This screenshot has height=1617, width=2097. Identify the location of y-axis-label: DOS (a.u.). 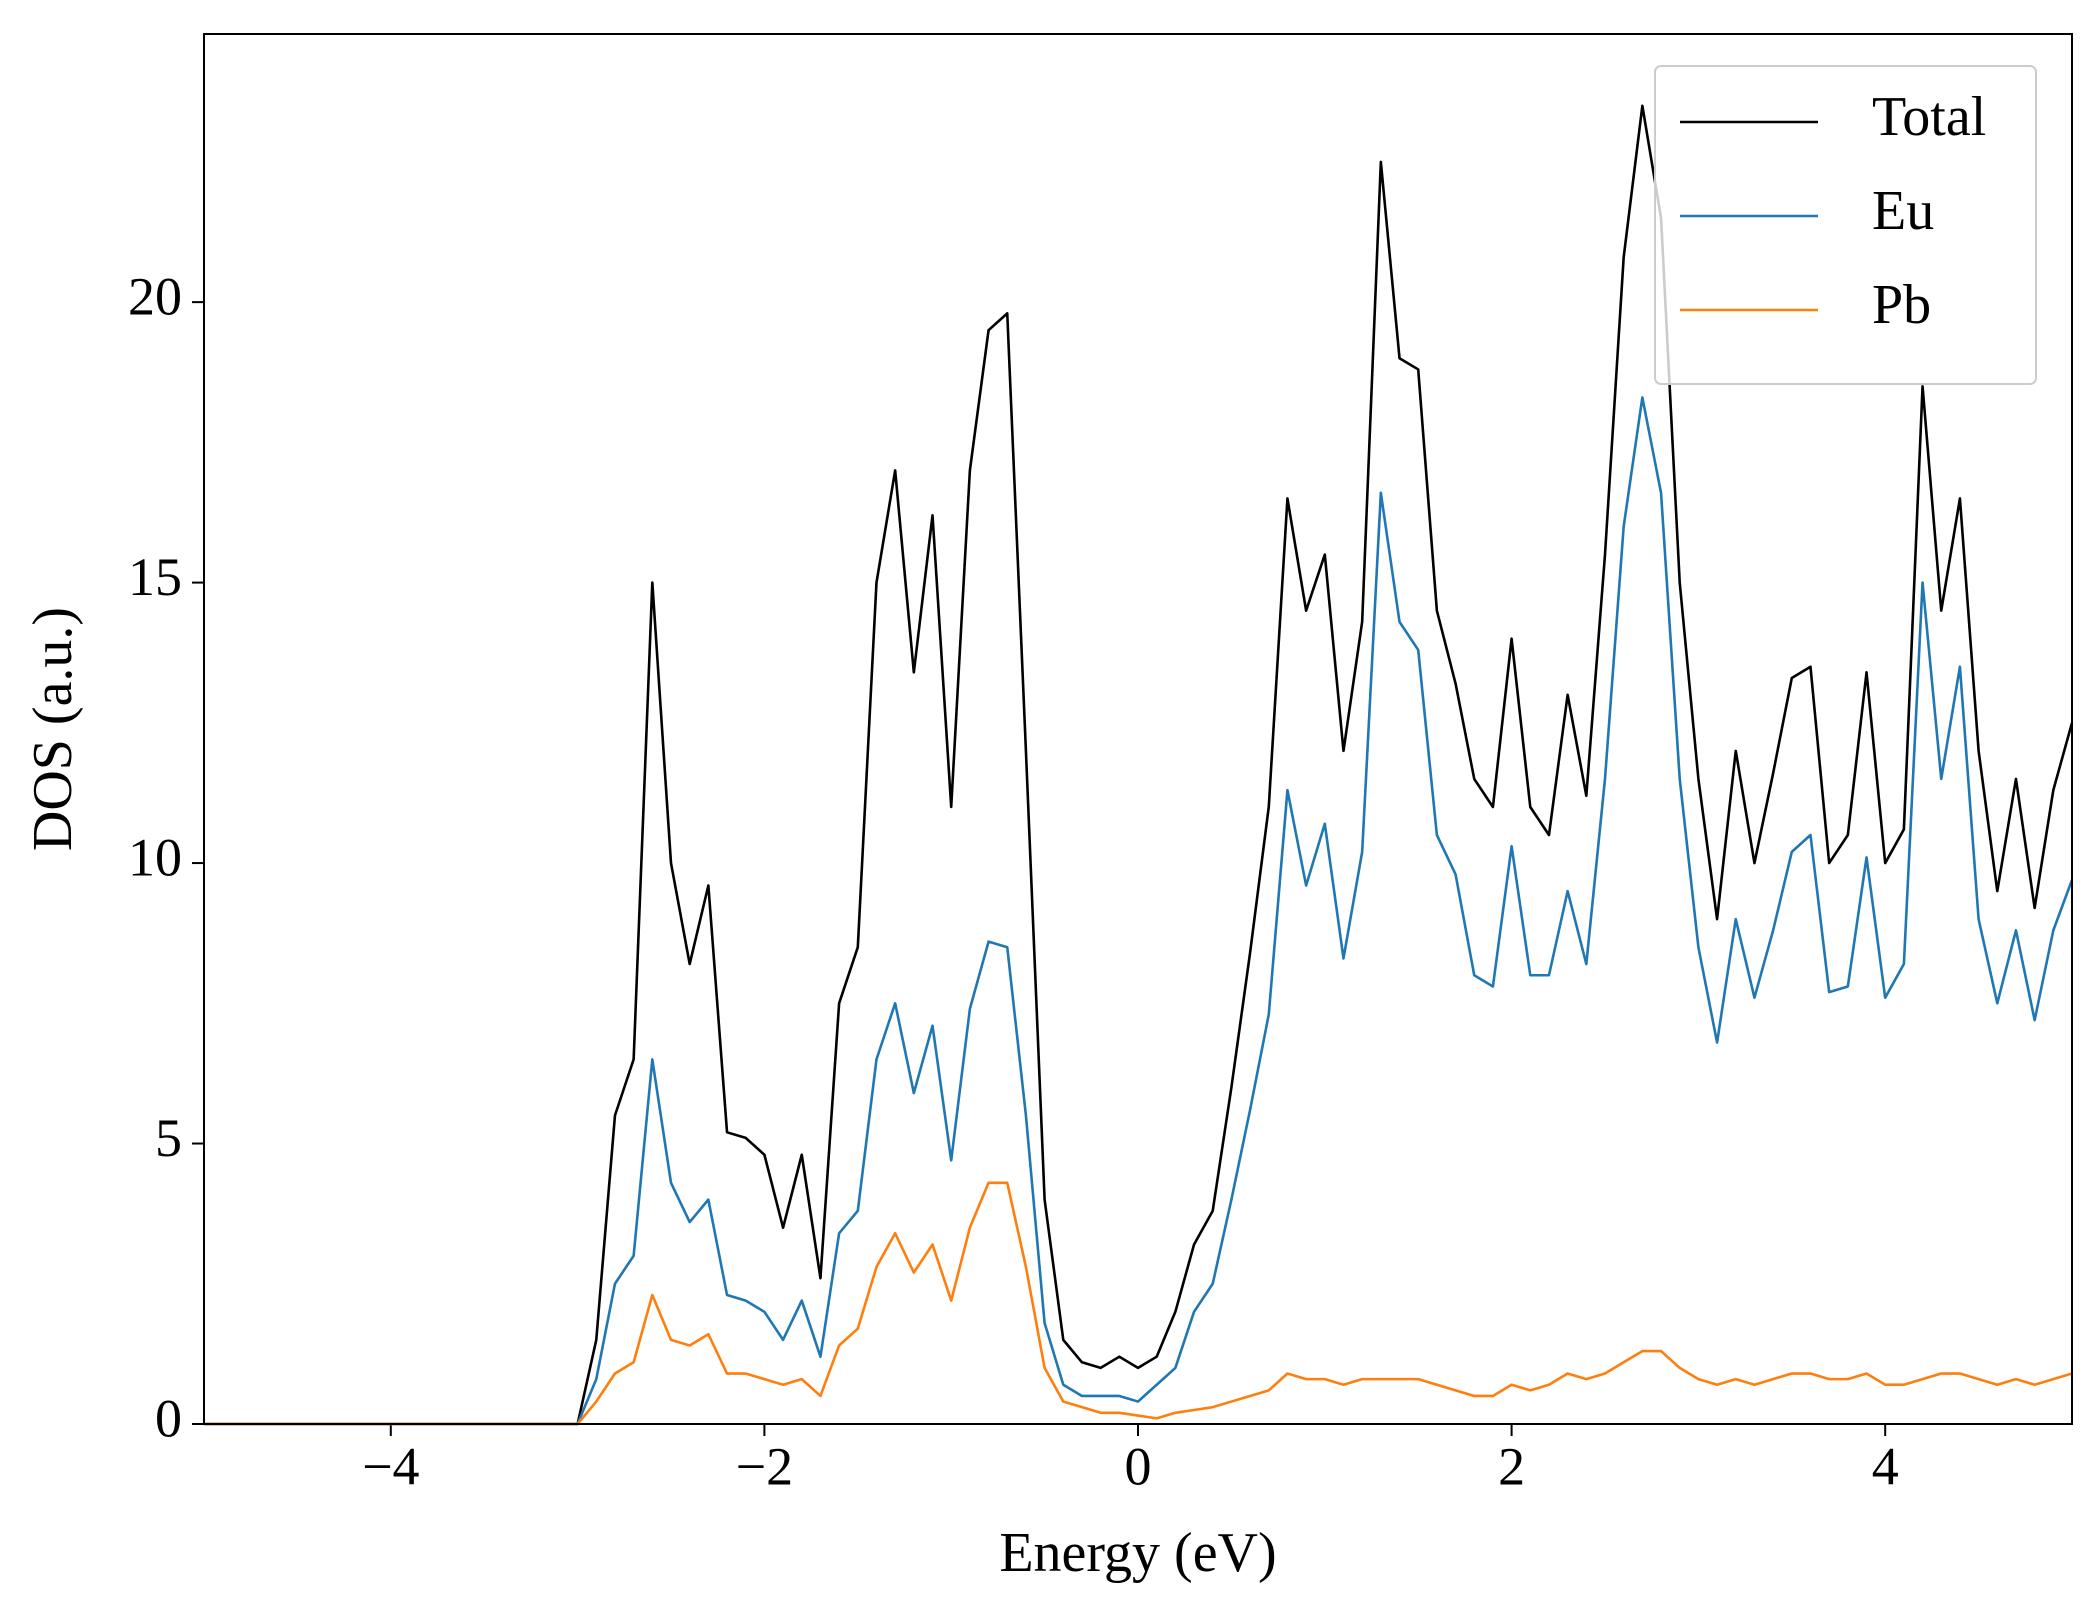
(53, 729).